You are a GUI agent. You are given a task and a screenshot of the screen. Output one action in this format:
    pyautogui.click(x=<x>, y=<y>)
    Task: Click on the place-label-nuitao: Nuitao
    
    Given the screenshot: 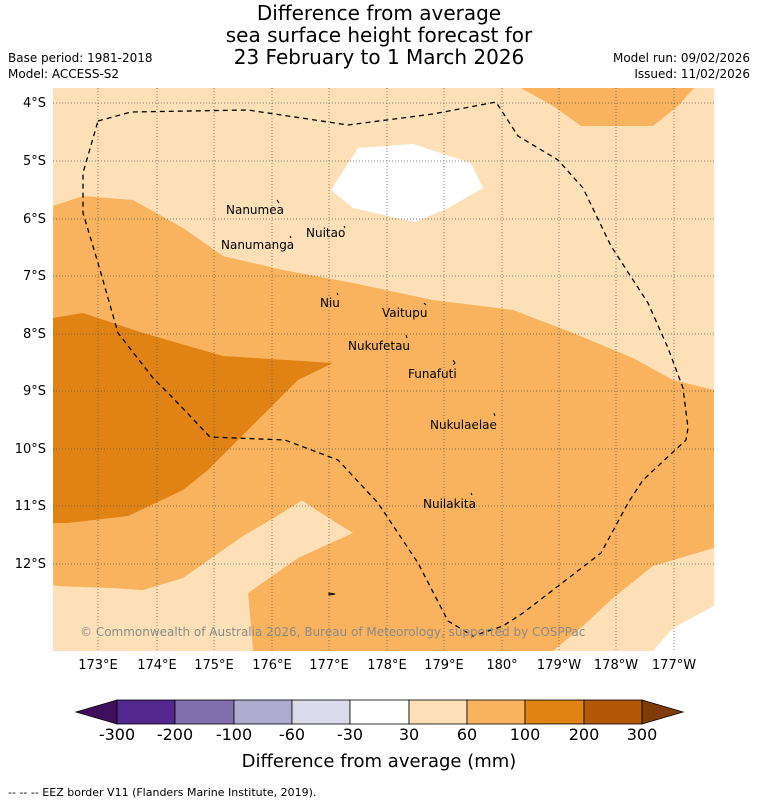 What is the action you would take?
    pyautogui.click(x=326, y=233)
    